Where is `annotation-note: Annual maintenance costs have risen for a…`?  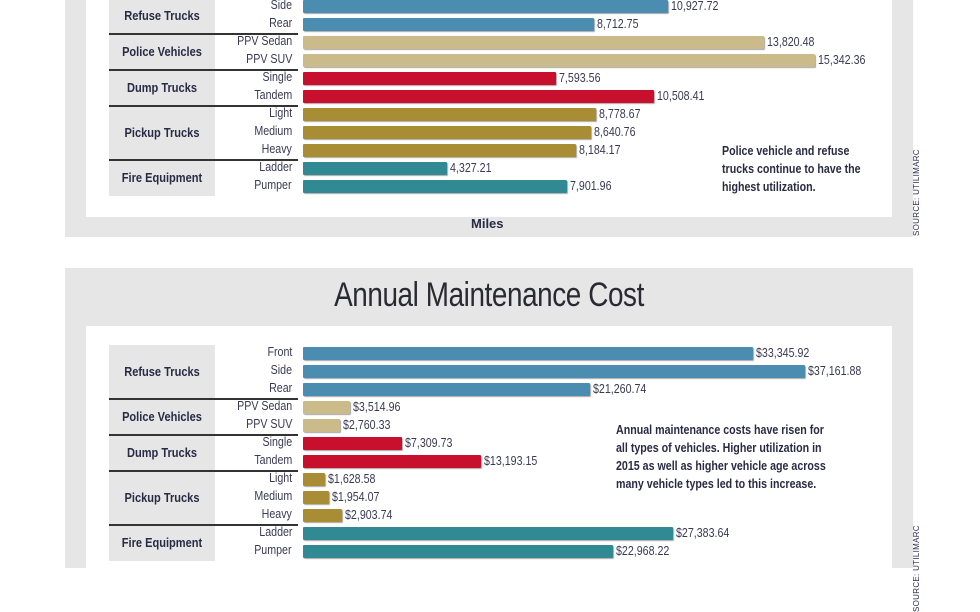 annotation-note: Annual maintenance costs have risen for a… is located at coordinates (721, 457).